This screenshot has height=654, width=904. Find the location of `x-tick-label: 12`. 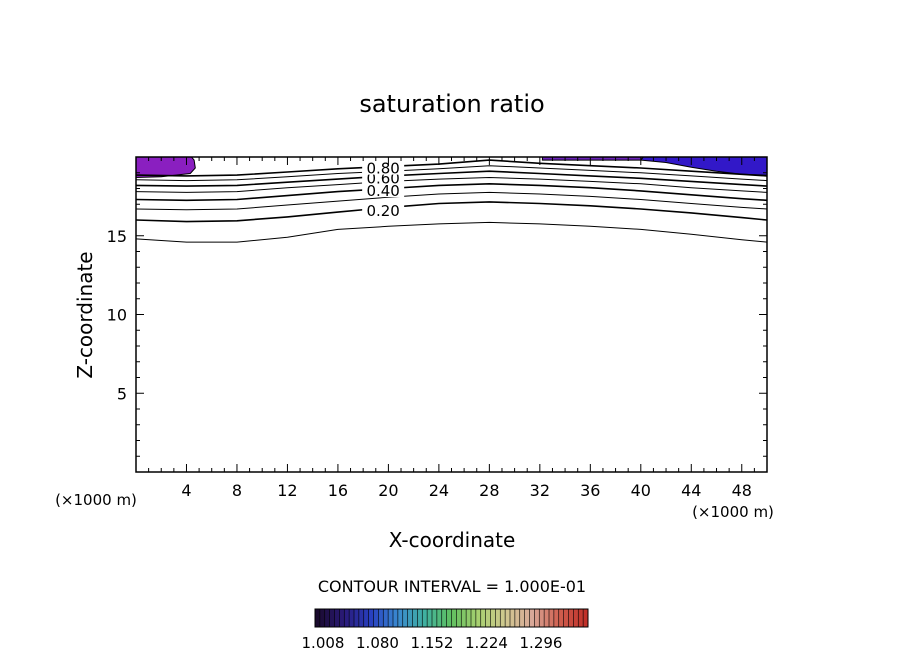

x-tick-label: 12 is located at coordinates (287, 490).